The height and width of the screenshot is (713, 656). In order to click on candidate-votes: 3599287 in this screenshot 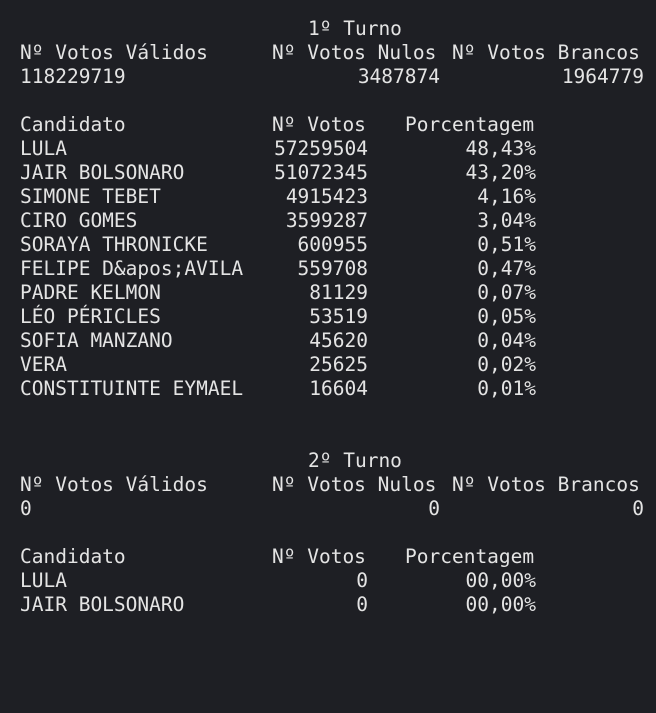, I will do `click(326, 220)`.